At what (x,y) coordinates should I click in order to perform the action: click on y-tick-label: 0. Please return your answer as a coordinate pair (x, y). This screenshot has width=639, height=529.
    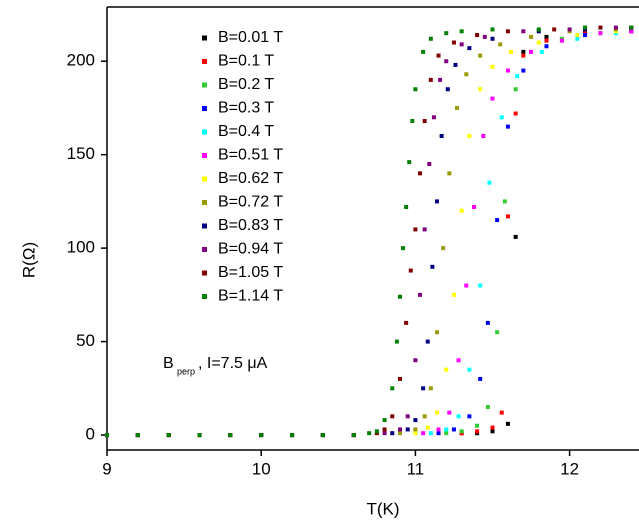
    Looking at the image, I should click on (90, 434).